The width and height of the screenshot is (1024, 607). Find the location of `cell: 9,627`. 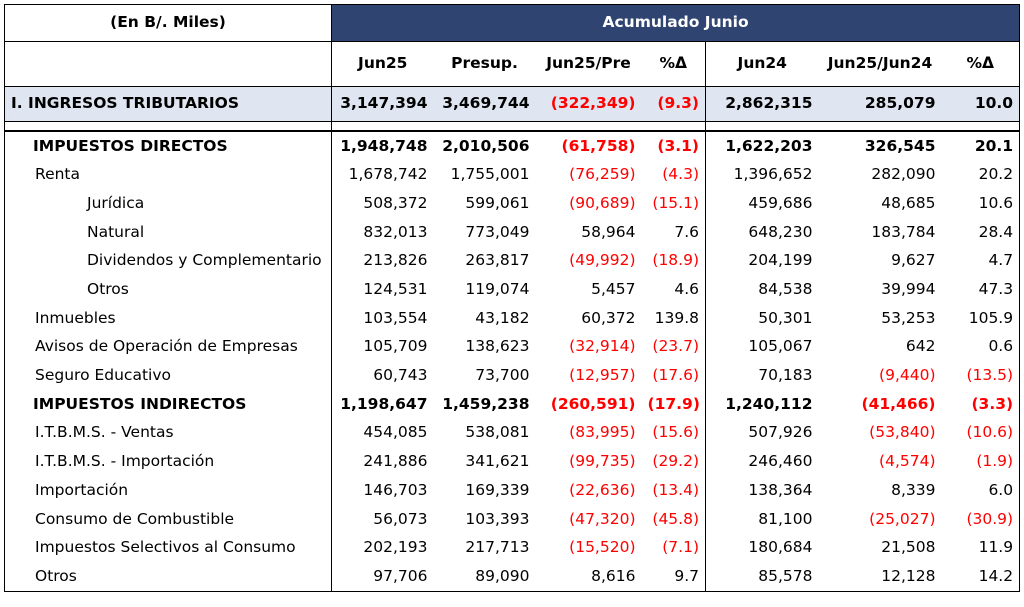

cell: 9,627 is located at coordinates (913, 260).